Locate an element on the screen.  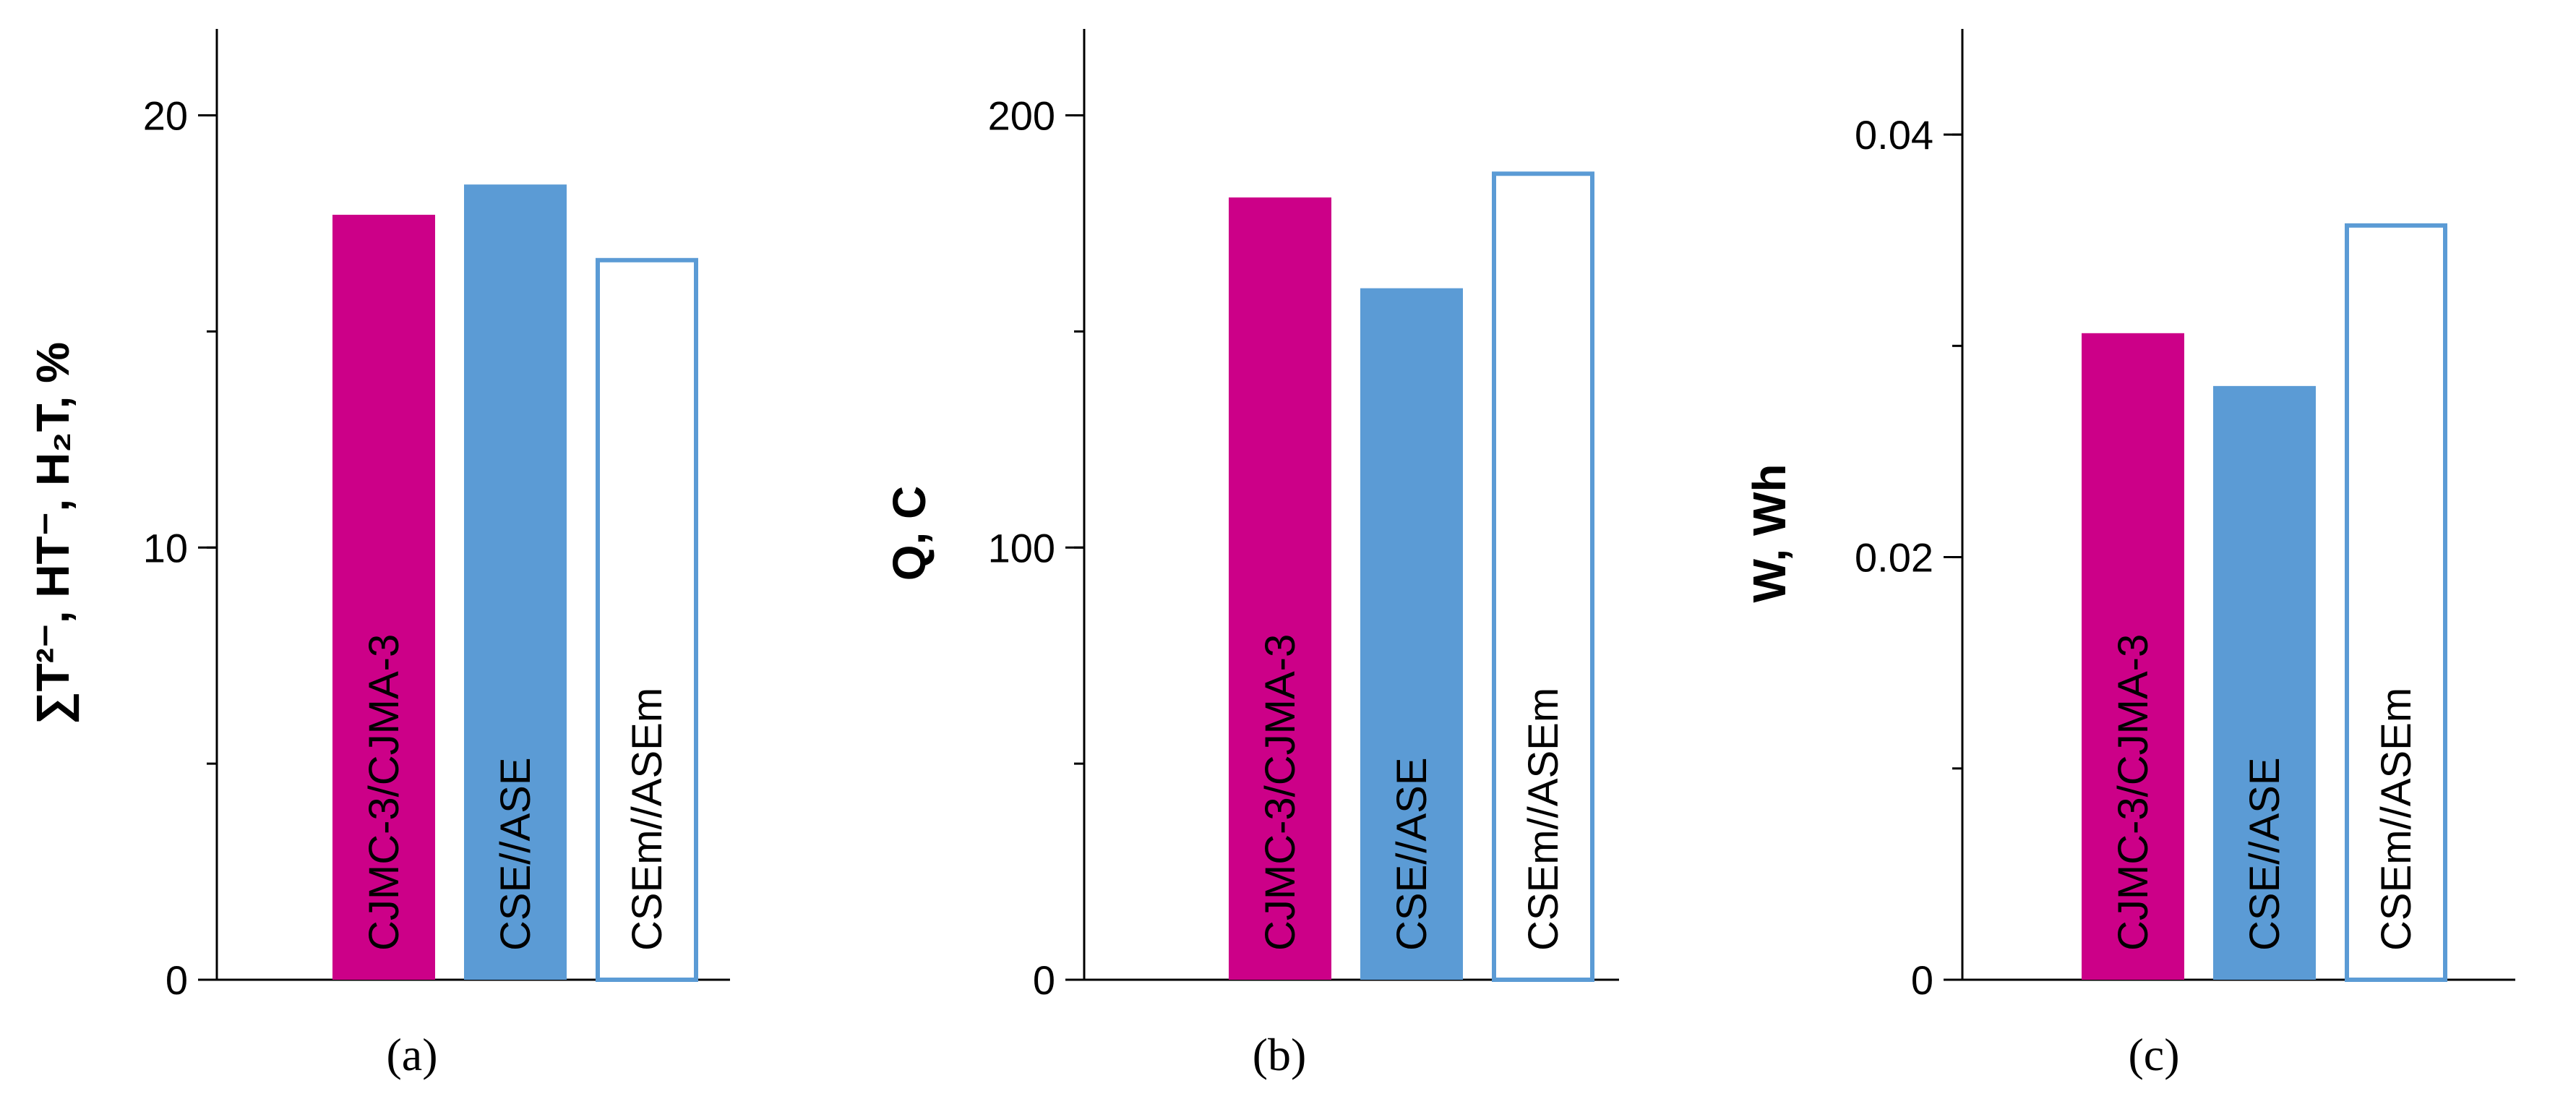
y-axis-label: Q, C is located at coordinates (909, 533).